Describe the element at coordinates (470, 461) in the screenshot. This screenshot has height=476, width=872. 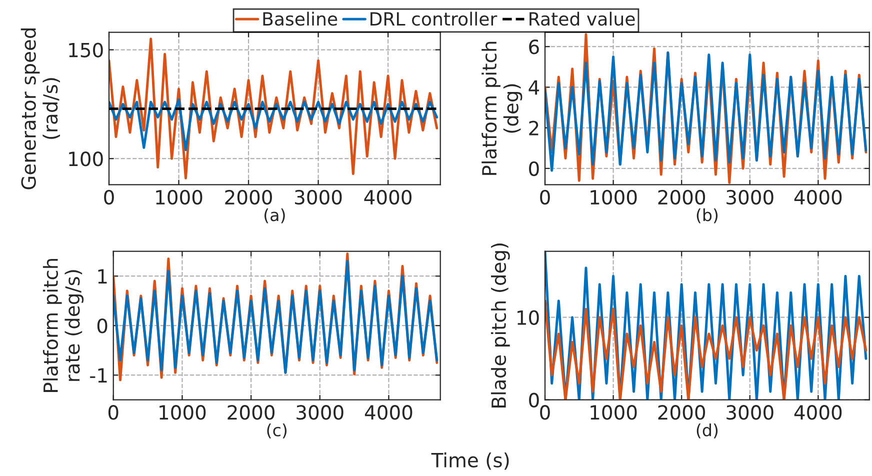
I see `text: Time (s)` at that location.